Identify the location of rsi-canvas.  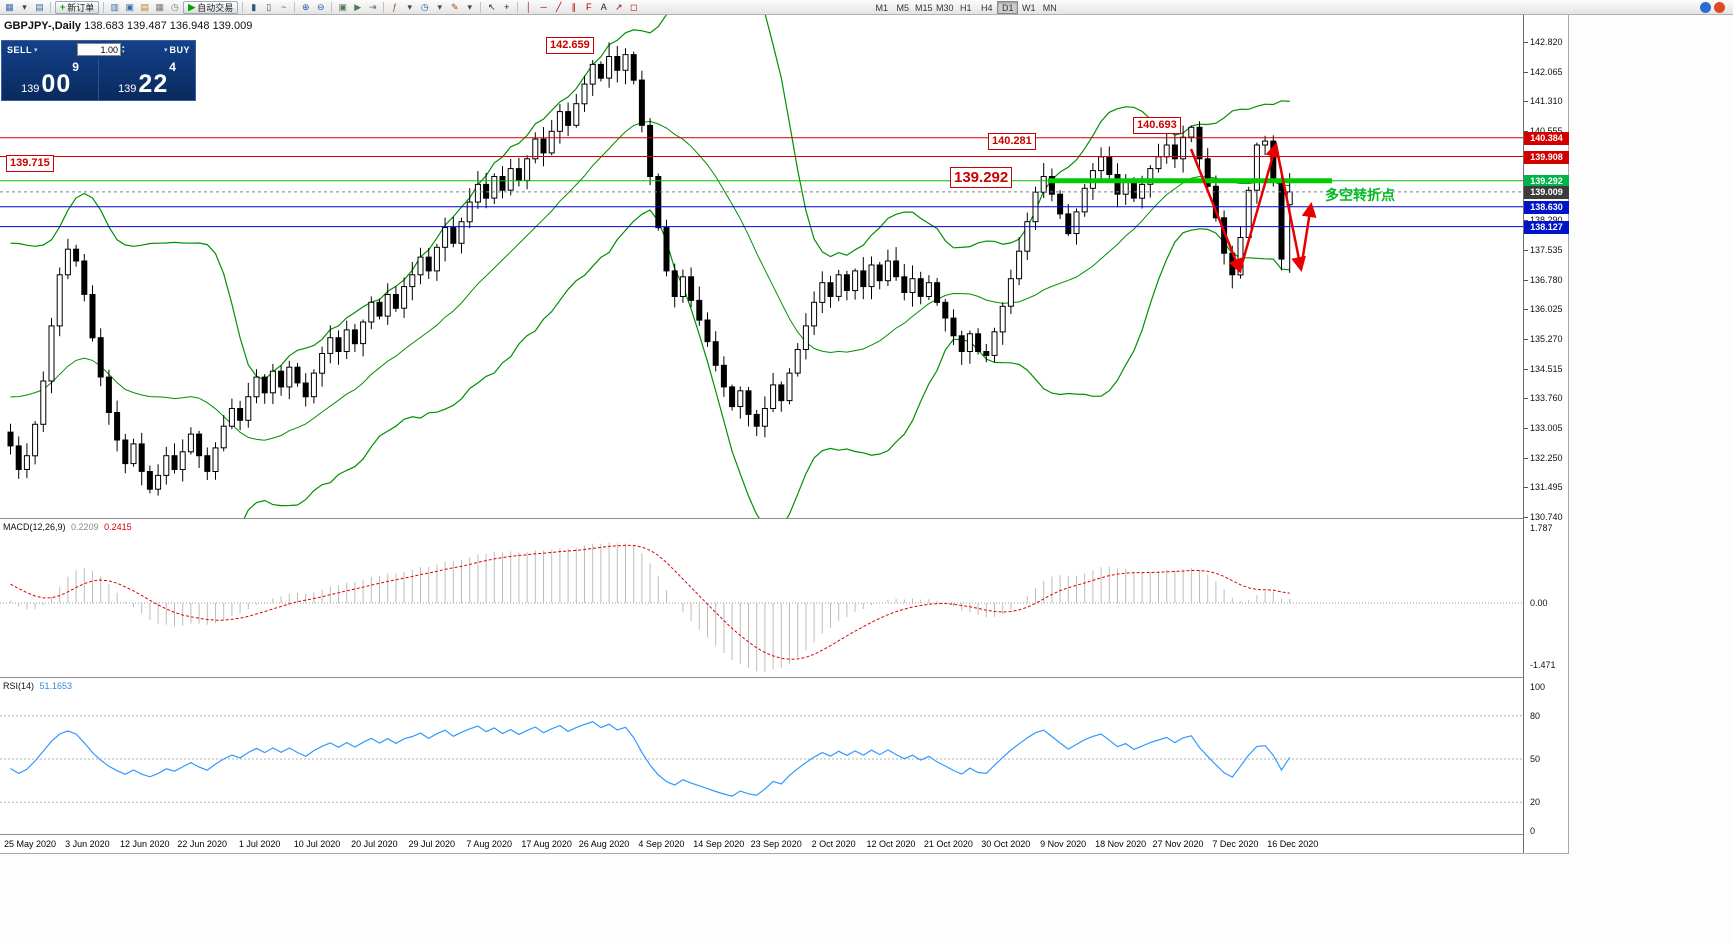
(761, 756).